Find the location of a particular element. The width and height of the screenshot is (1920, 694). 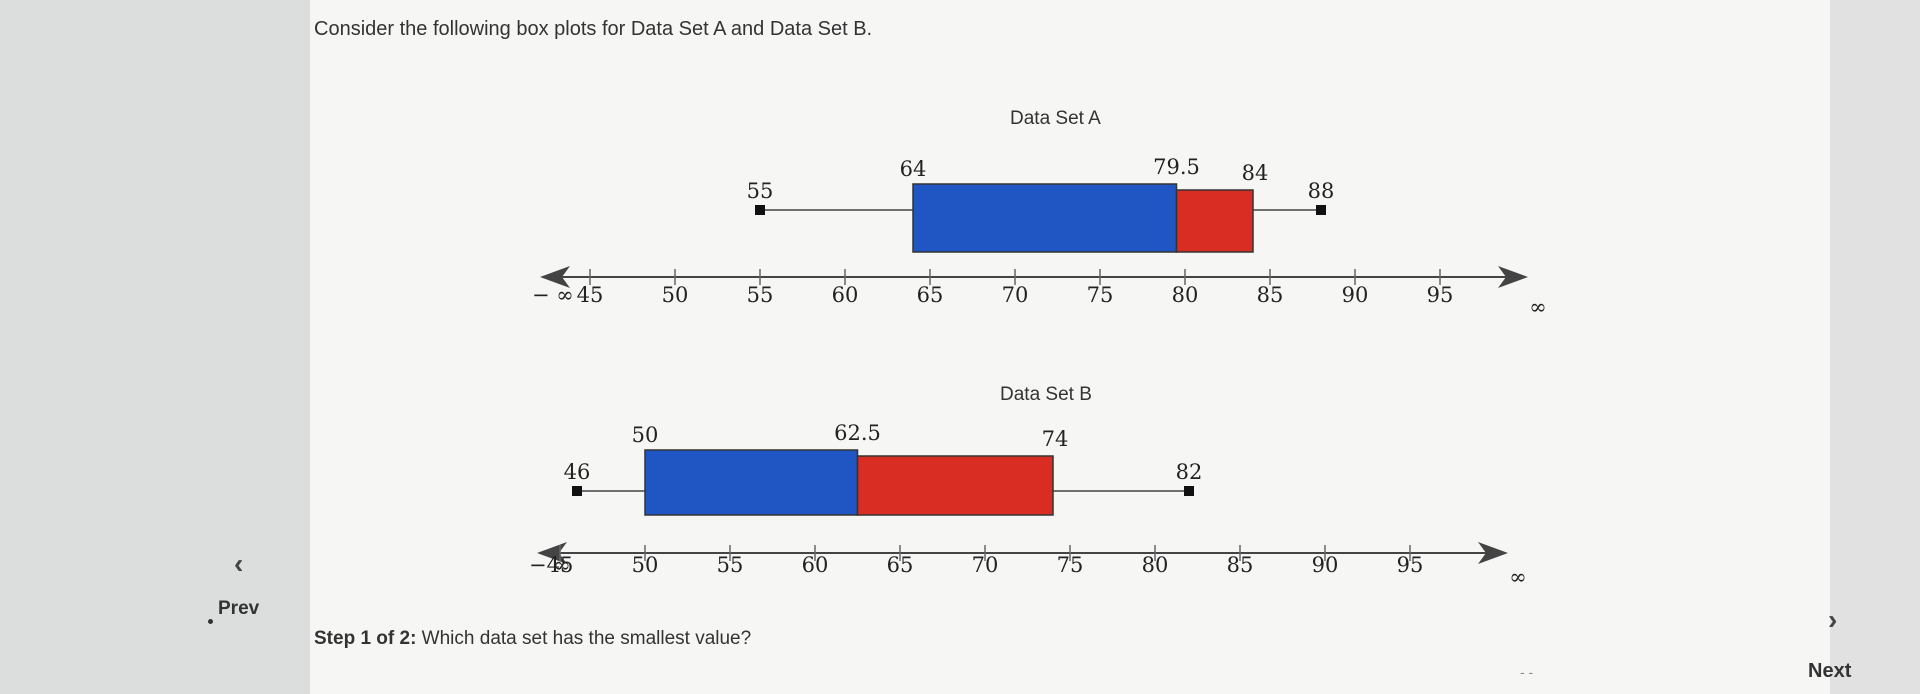

chart-title-a: Data Set A is located at coordinates (1055, 118).